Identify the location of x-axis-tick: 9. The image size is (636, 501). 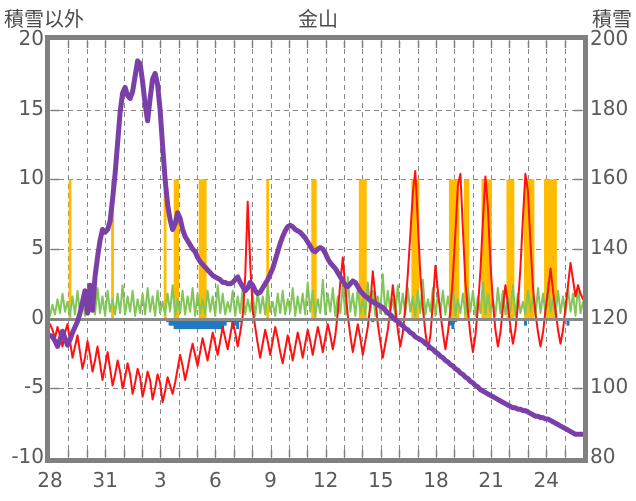
(270, 480).